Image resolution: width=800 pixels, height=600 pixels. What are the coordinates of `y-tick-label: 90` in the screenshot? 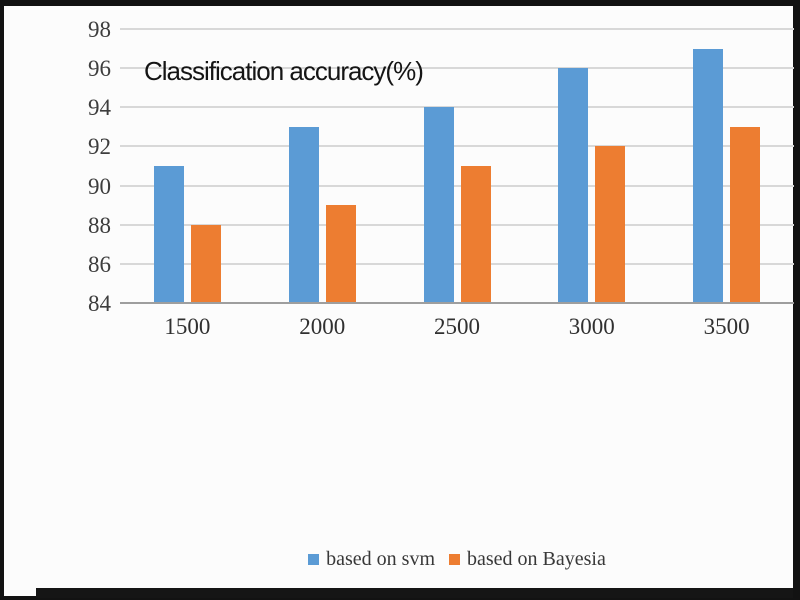 It's located at (99, 186).